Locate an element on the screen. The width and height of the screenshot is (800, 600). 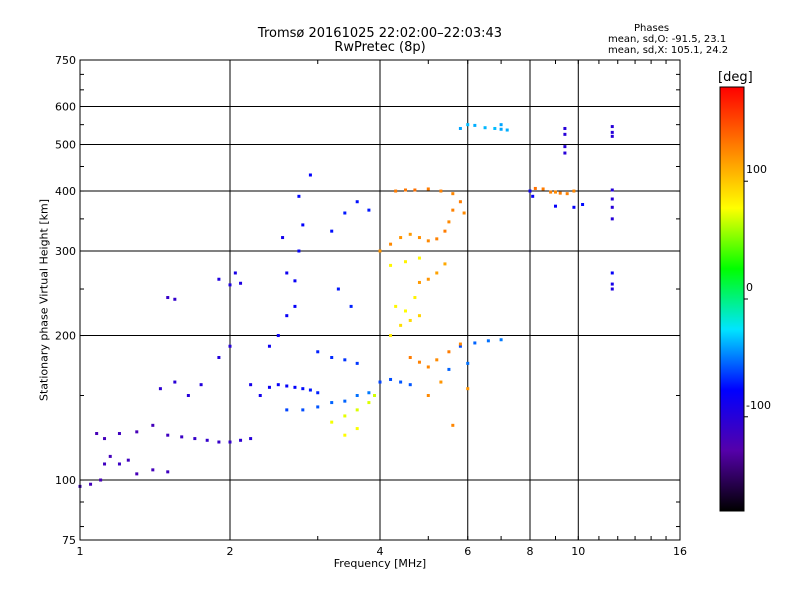
y-tick-label: 500 is located at coordinates (65, 145).